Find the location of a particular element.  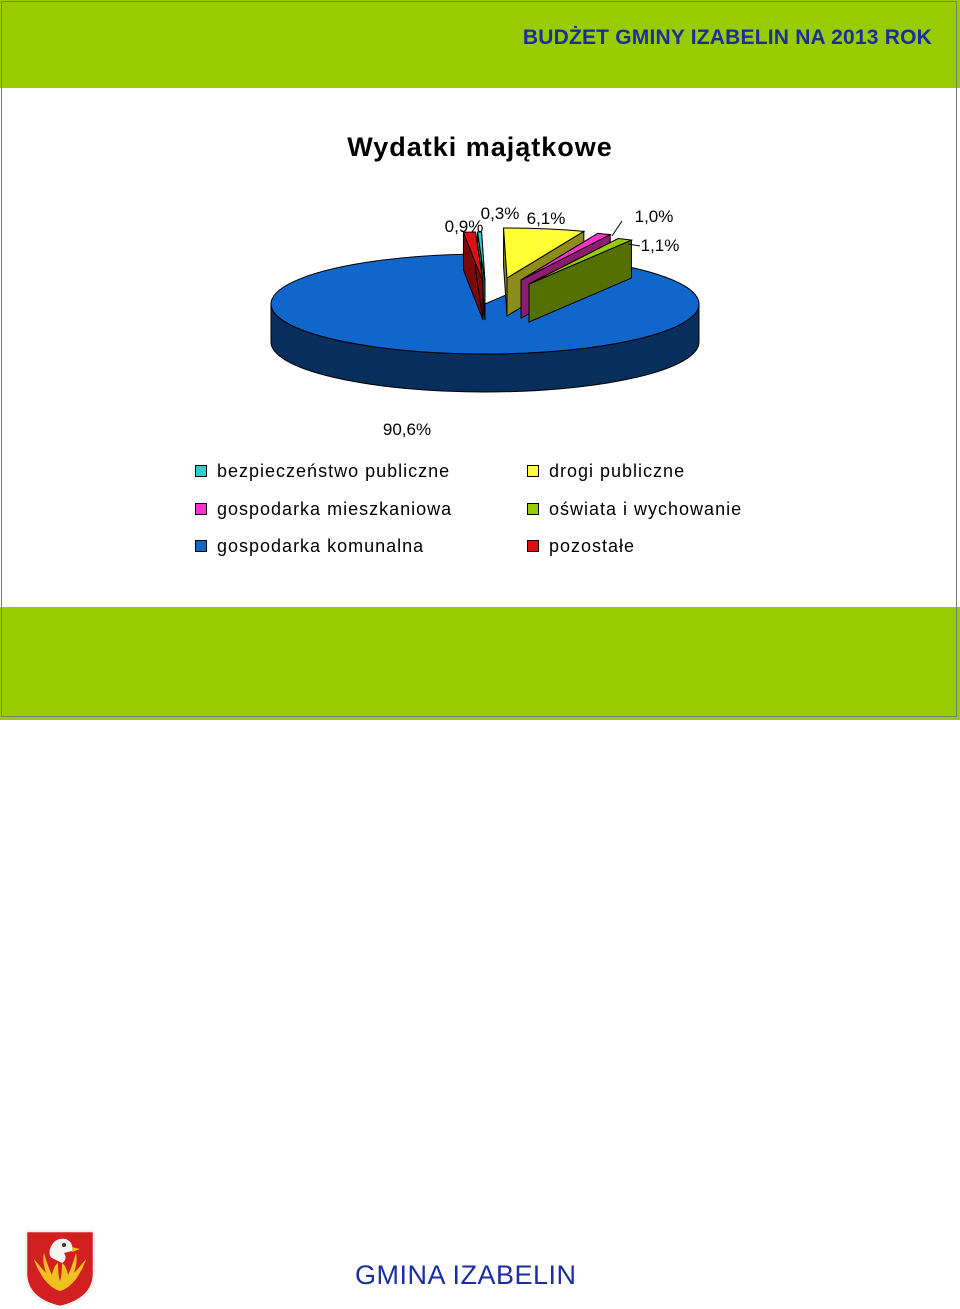

legend-item: gospodarka komunalna is located at coordinates (309, 546).